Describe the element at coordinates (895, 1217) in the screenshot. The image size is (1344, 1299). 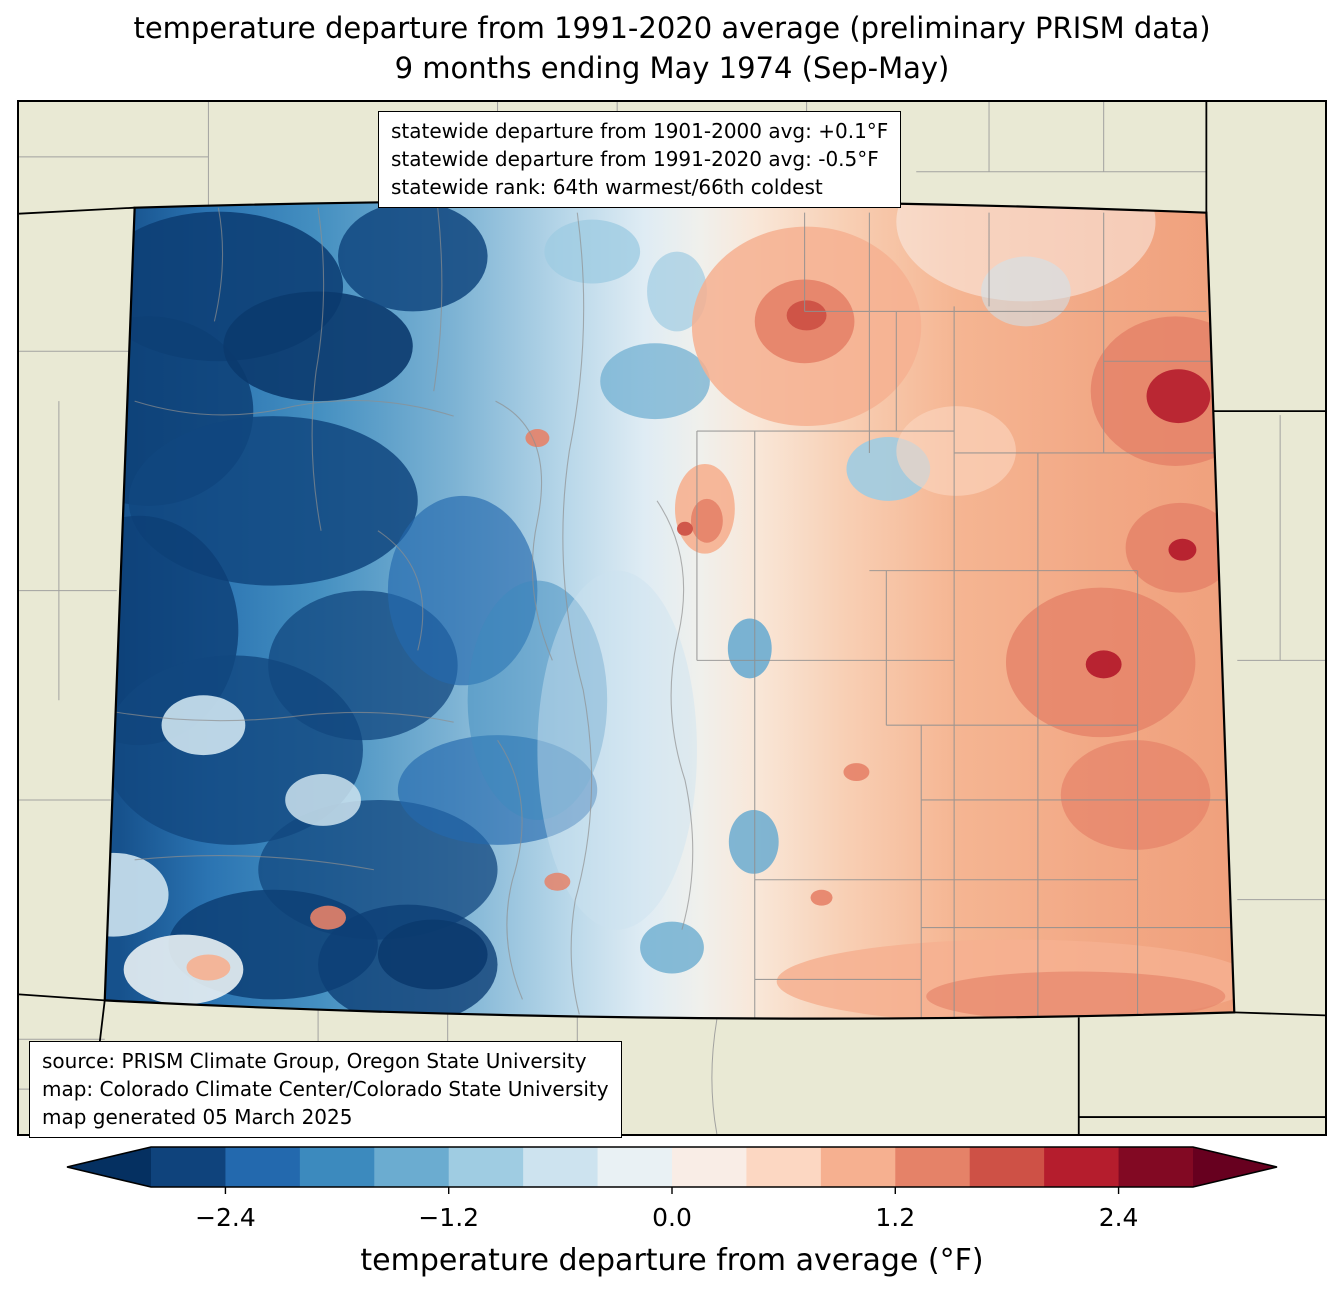
I see `colorbar-tick-label: 1.2` at that location.